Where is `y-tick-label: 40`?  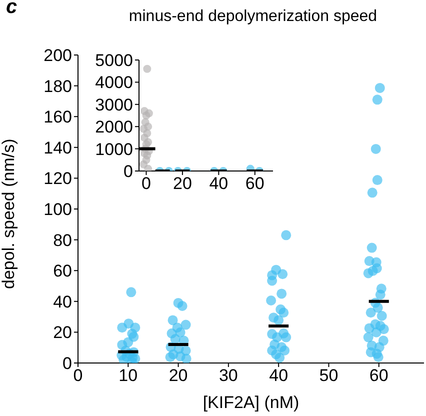 y-tick-label: 40 is located at coordinates (62, 302).